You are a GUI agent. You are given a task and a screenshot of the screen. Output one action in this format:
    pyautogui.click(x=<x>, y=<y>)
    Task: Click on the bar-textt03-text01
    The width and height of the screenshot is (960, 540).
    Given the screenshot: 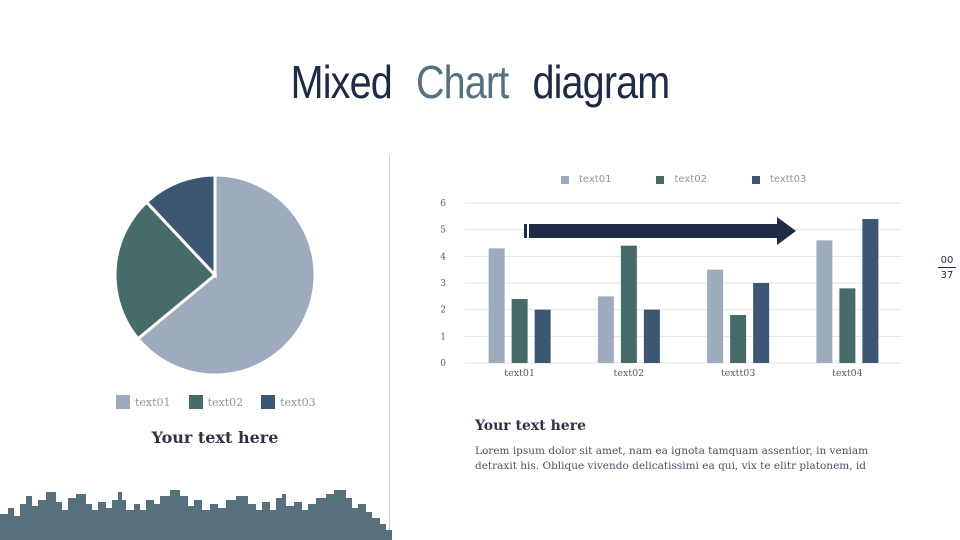 What is the action you would take?
    pyautogui.click(x=542, y=336)
    